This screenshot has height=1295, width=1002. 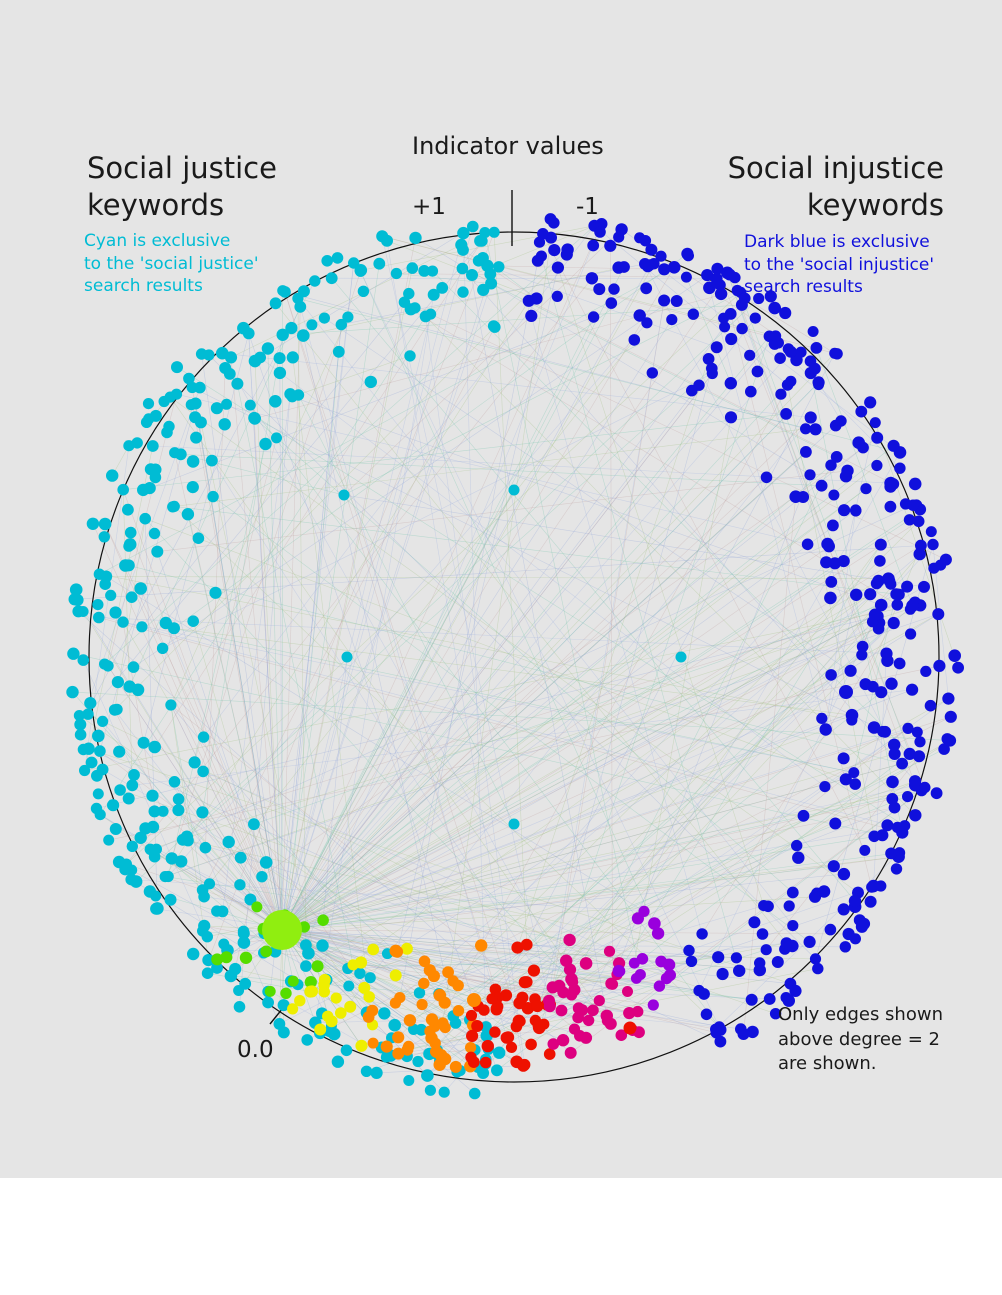 I want to click on large-red-node, so click(x=630, y=1028).